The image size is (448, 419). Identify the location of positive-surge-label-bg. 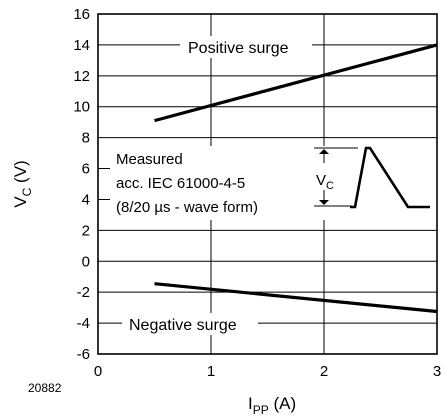
(246, 47).